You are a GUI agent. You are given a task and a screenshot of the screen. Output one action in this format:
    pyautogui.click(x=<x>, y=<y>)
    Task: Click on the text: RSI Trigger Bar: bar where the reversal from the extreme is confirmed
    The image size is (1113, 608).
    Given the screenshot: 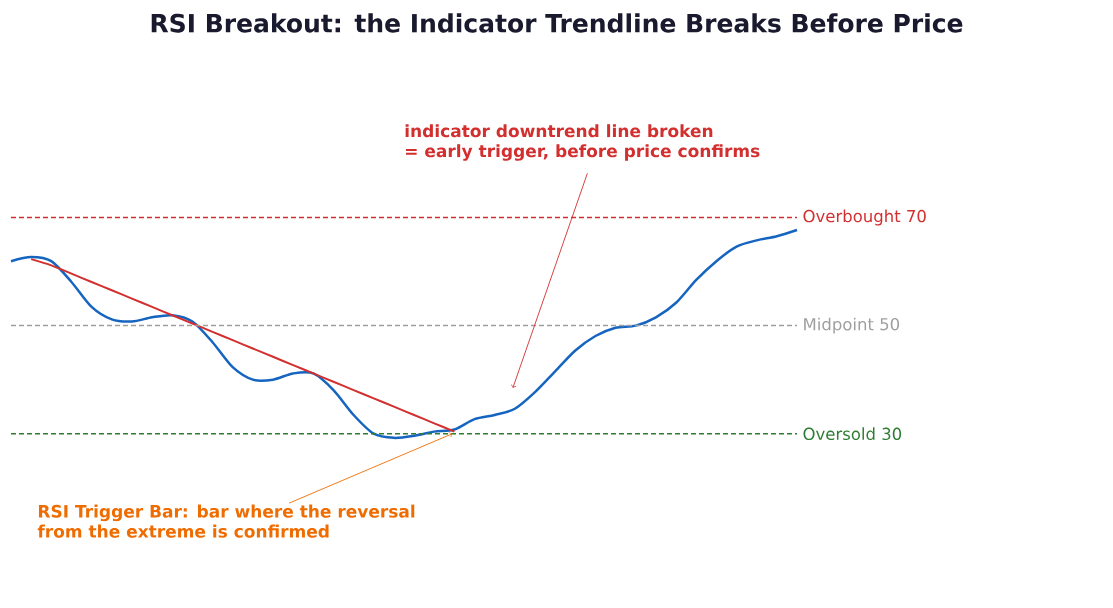 What is the action you would take?
    pyautogui.click(x=226, y=521)
    